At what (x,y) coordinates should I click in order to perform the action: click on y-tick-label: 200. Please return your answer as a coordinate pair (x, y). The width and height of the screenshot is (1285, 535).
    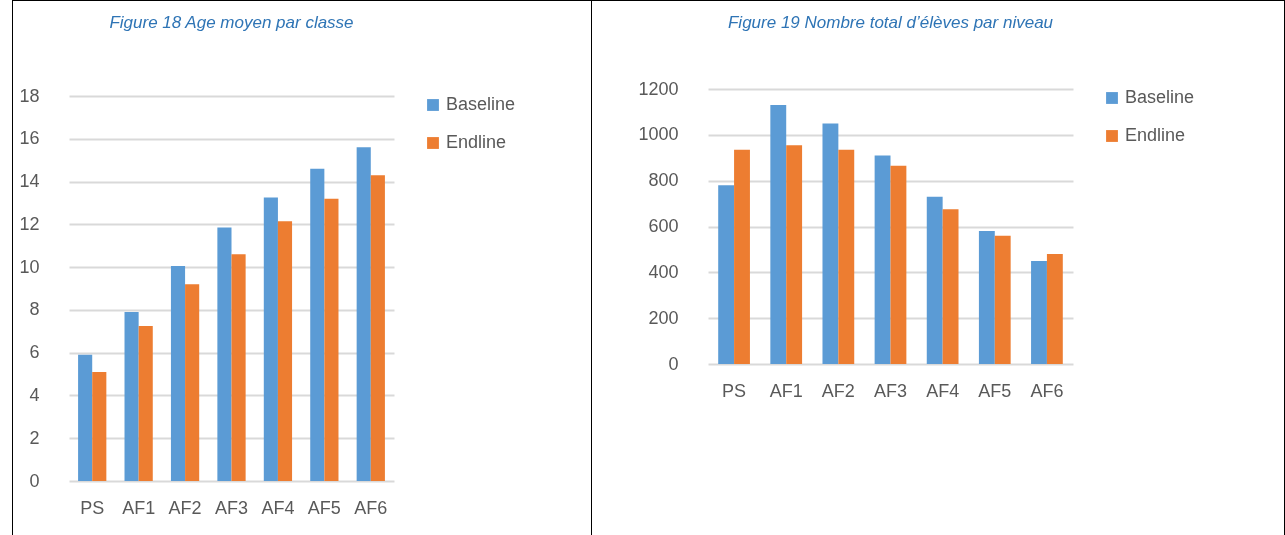
    Looking at the image, I should click on (663, 317).